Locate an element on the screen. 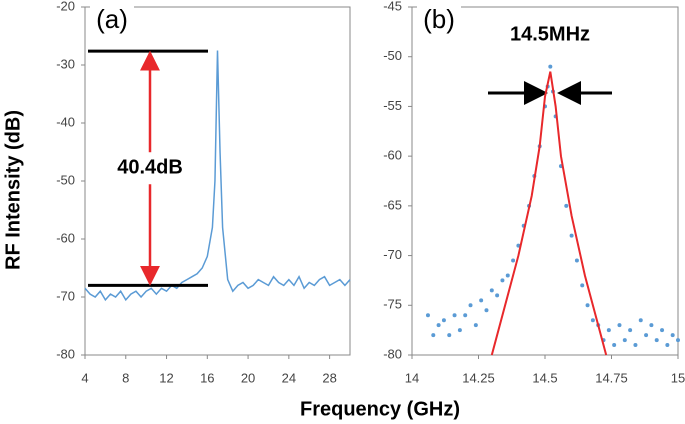  fit-curve is located at coordinates (549, 213).